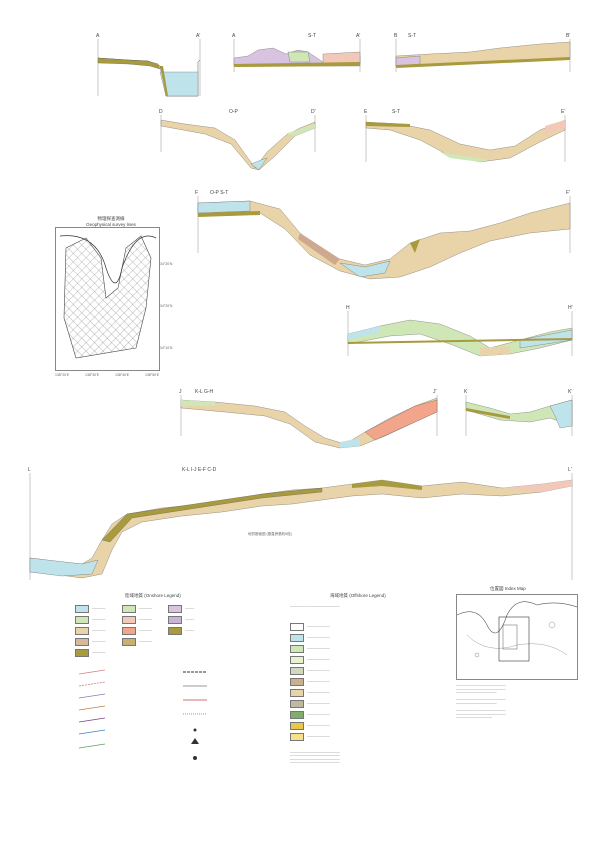  I want to click on section-right-label: E', so click(563, 112).